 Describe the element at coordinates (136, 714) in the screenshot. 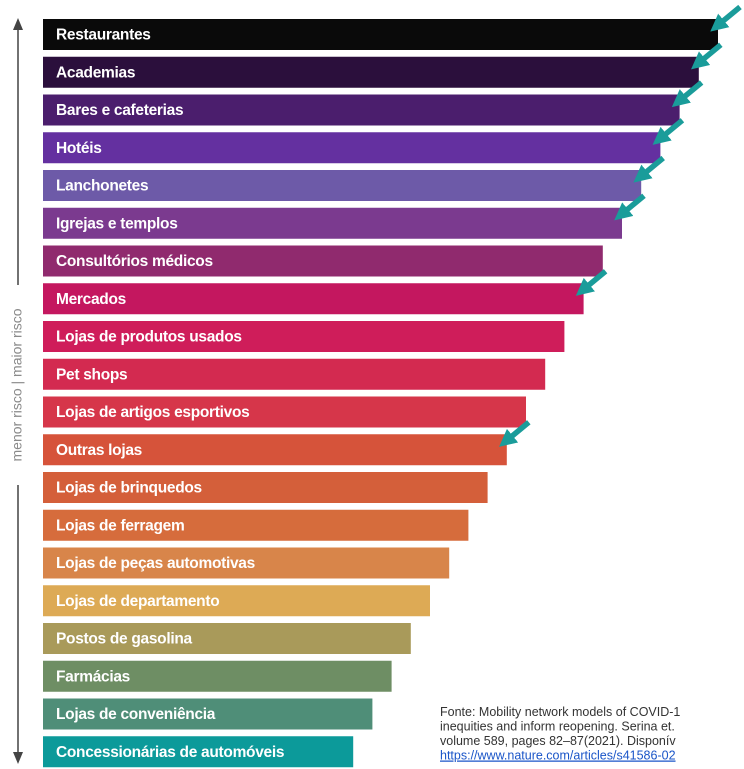

I see `bar-label: Lojas de conveniência` at that location.